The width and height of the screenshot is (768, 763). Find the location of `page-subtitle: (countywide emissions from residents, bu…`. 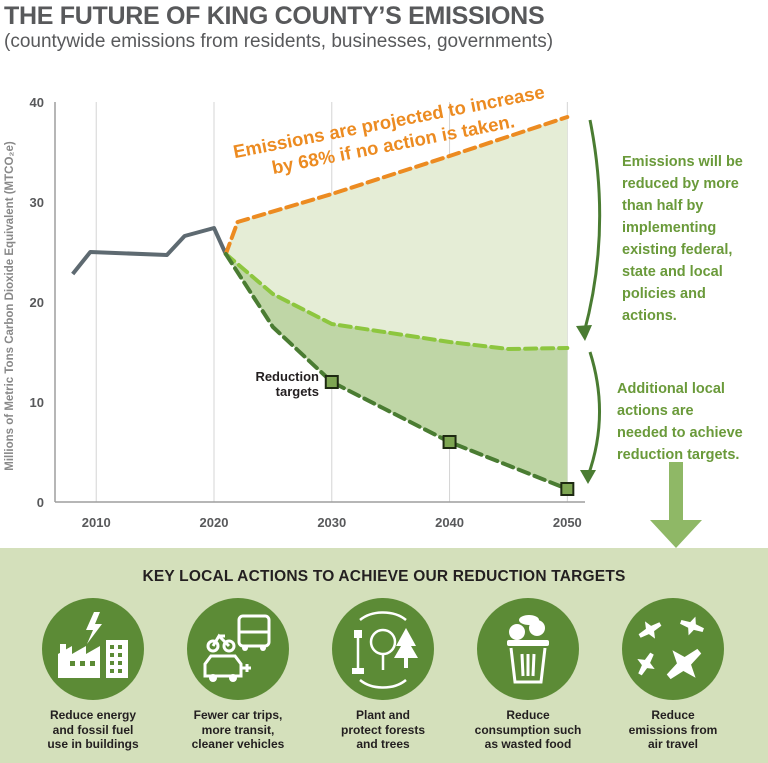

page-subtitle: (countywide emissions from residents, bu… is located at coordinates (279, 41).